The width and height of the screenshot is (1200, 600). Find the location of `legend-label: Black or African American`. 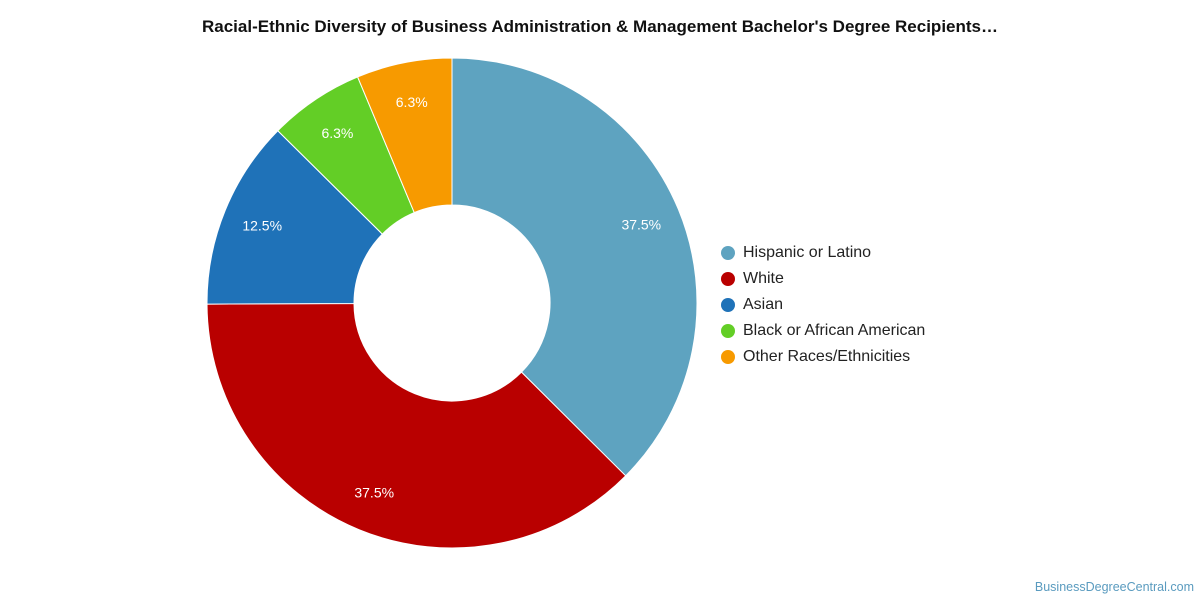

legend-label: Black or African American is located at coordinates (834, 330).